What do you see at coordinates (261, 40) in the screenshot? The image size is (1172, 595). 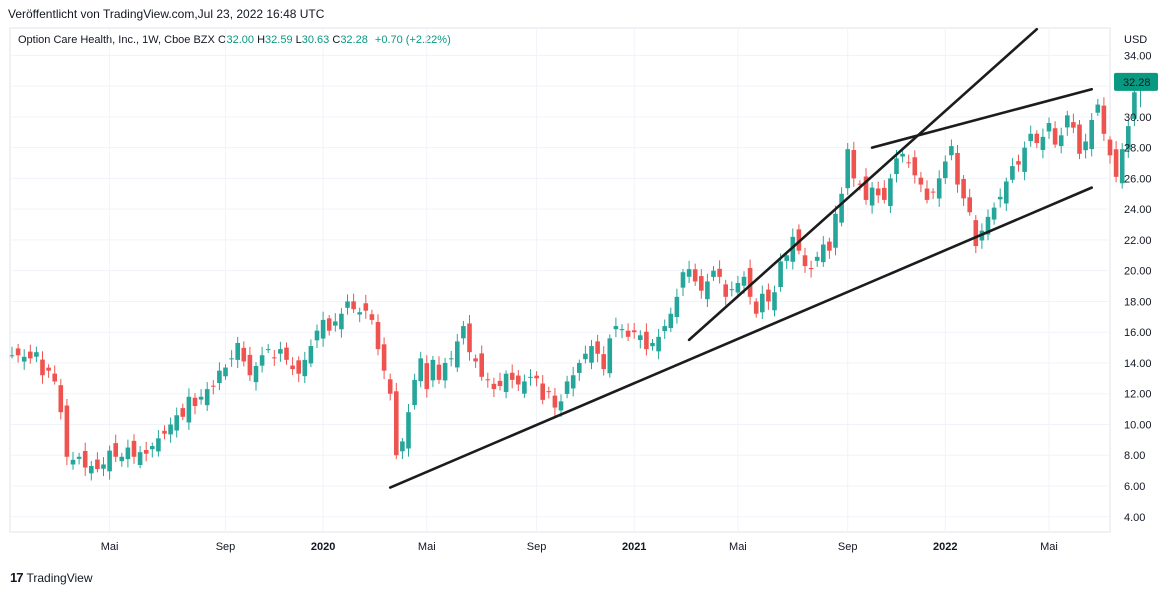 I see `high-label: H` at bounding box center [261, 40].